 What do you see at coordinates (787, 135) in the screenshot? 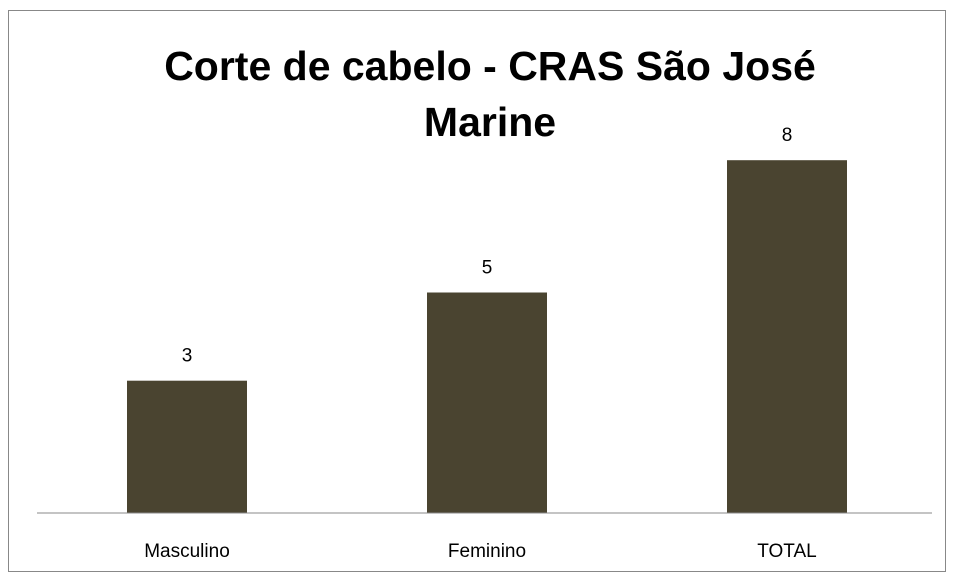
I see `data-label: 8` at bounding box center [787, 135].